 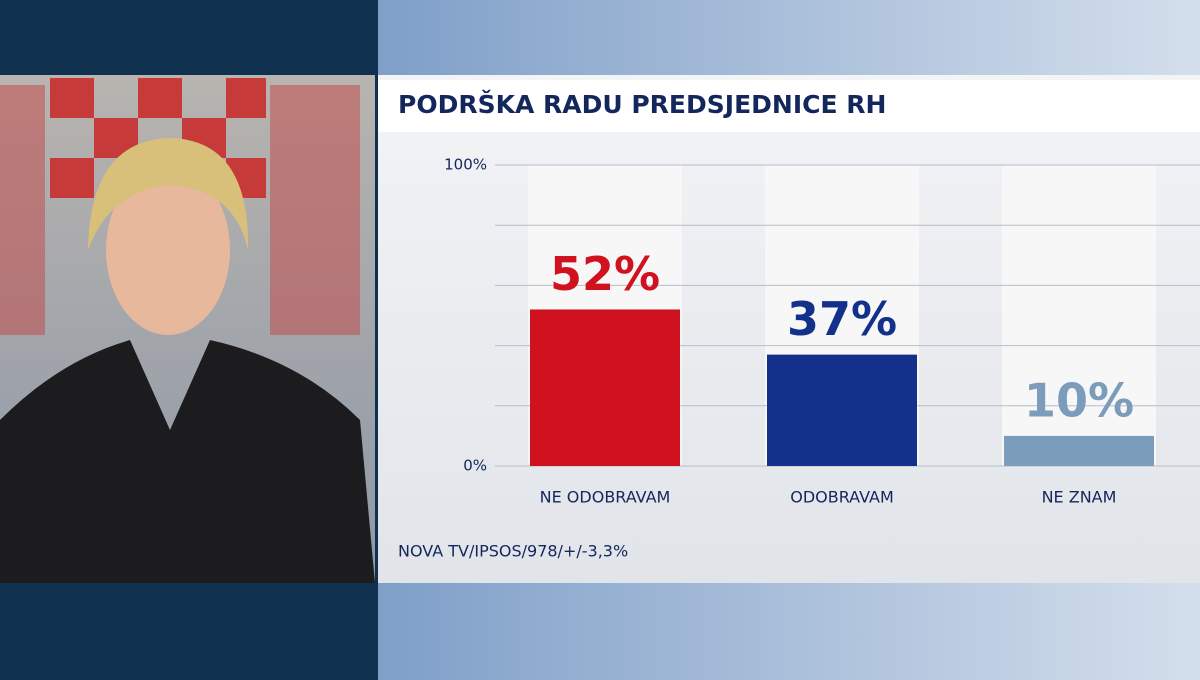 I want to click on value-label: 37%, so click(x=842, y=319).